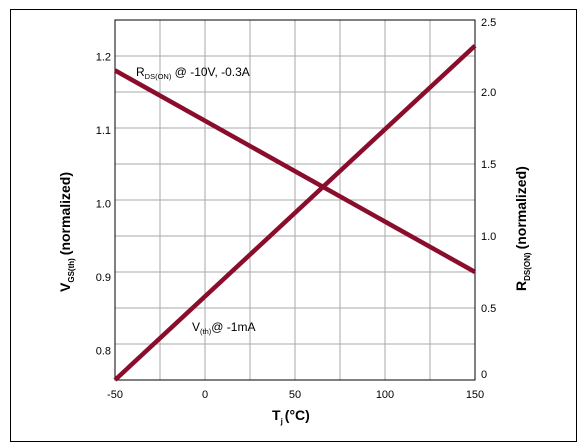  I want to click on y-left-tick-label: 0.9, so click(103, 278).